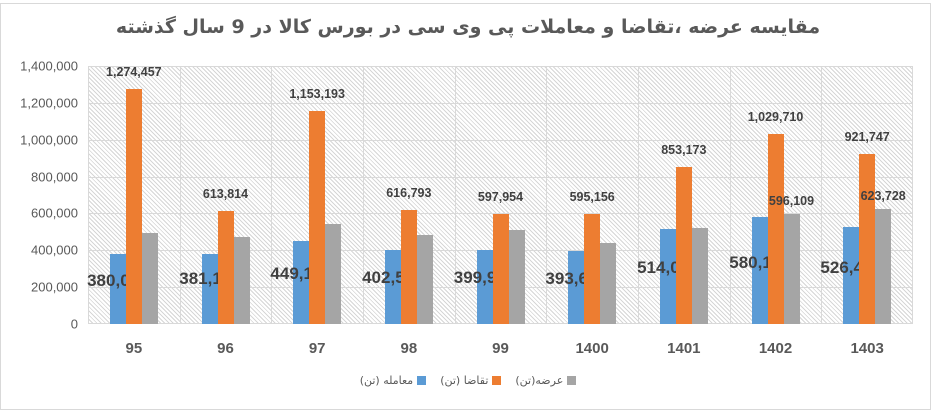  What do you see at coordinates (592, 348) in the screenshot?
I see `x-tick-label: 1400` at bounding box center [592, 348].